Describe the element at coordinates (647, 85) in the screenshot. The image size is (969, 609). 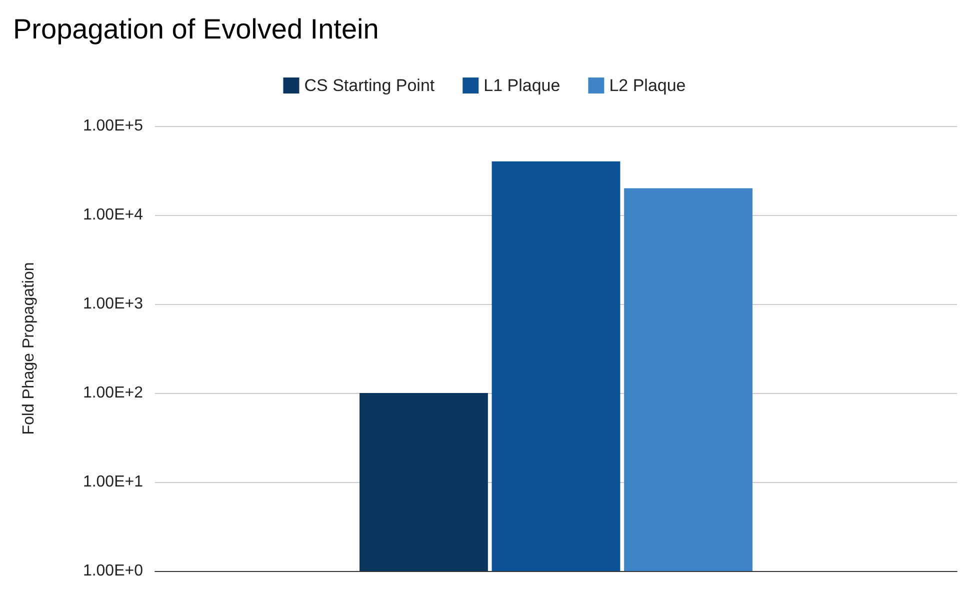
I see `legend-label: L2 Plaque` at that location.